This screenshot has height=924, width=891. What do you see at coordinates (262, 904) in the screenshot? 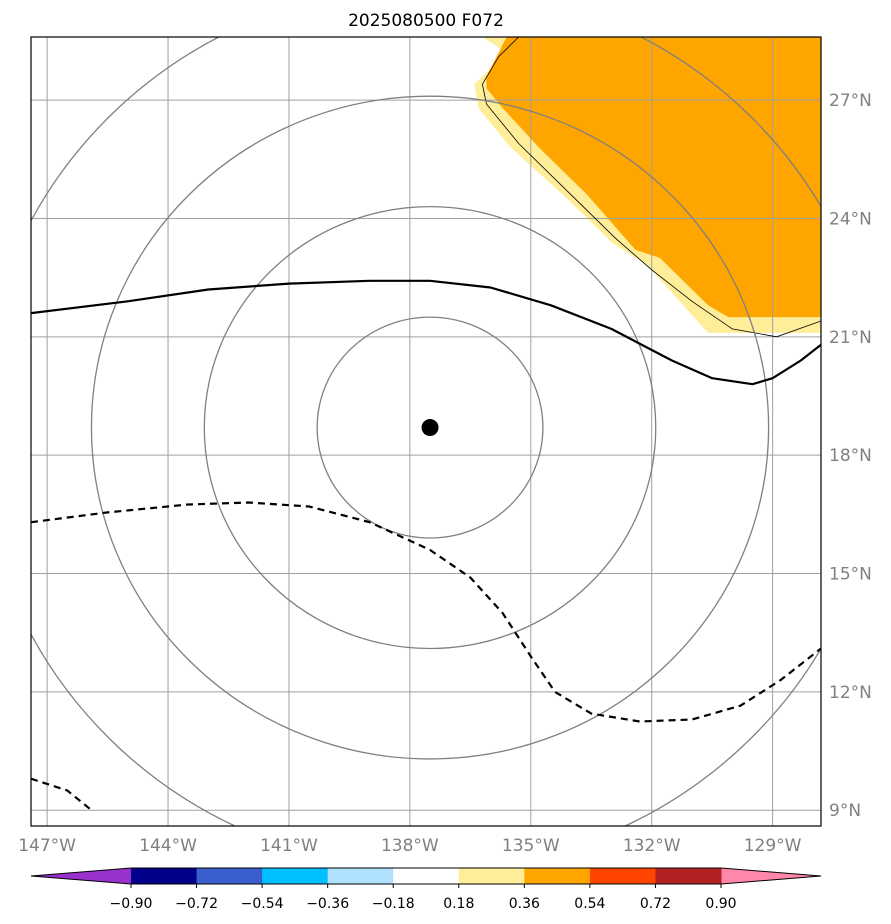
I see `colorbar-tick-label: −0.54` at bounding box center [262, 904].